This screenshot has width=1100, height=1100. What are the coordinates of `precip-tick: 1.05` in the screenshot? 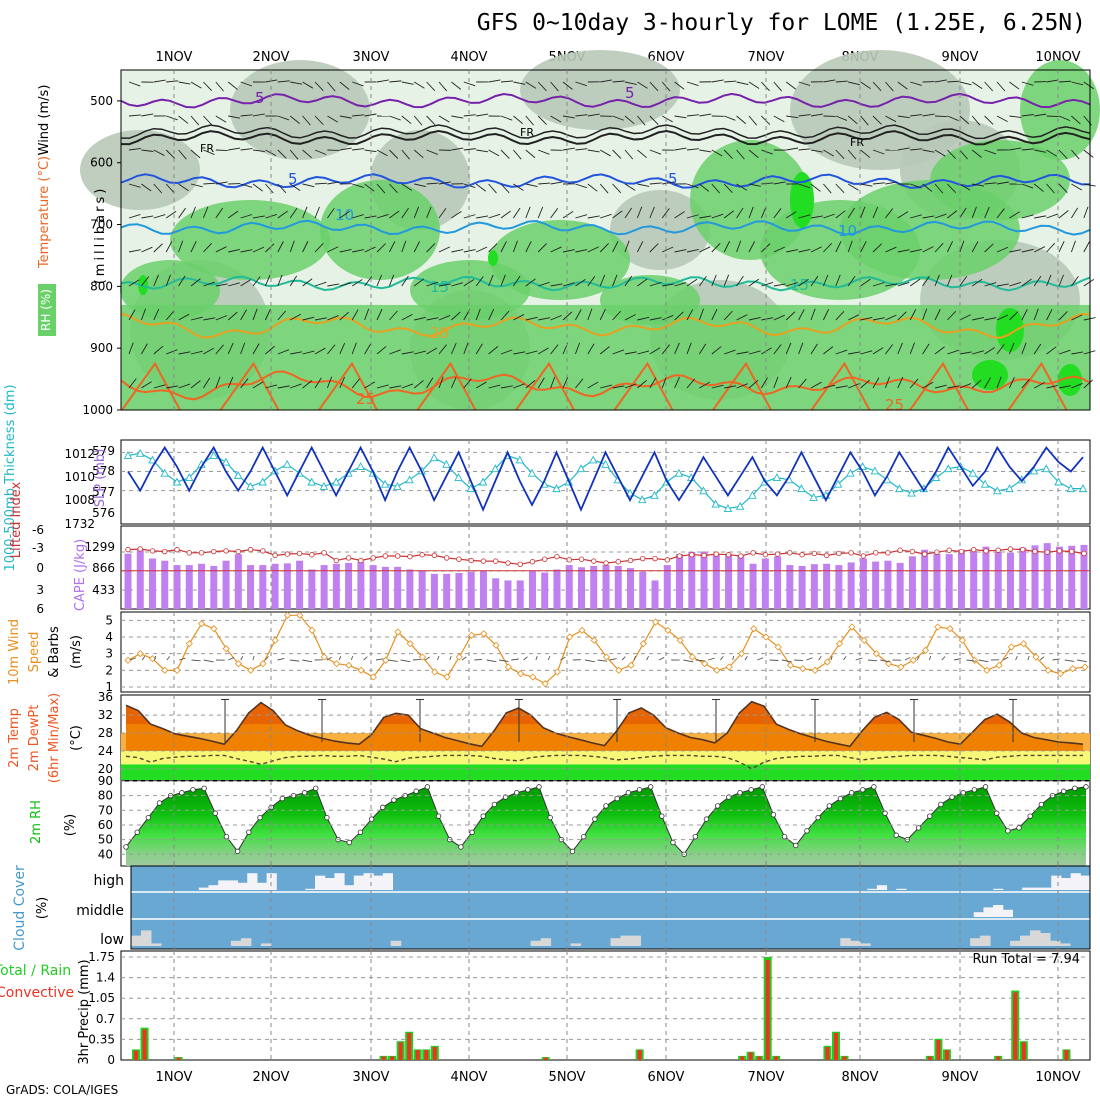 It's located at (101, 998).